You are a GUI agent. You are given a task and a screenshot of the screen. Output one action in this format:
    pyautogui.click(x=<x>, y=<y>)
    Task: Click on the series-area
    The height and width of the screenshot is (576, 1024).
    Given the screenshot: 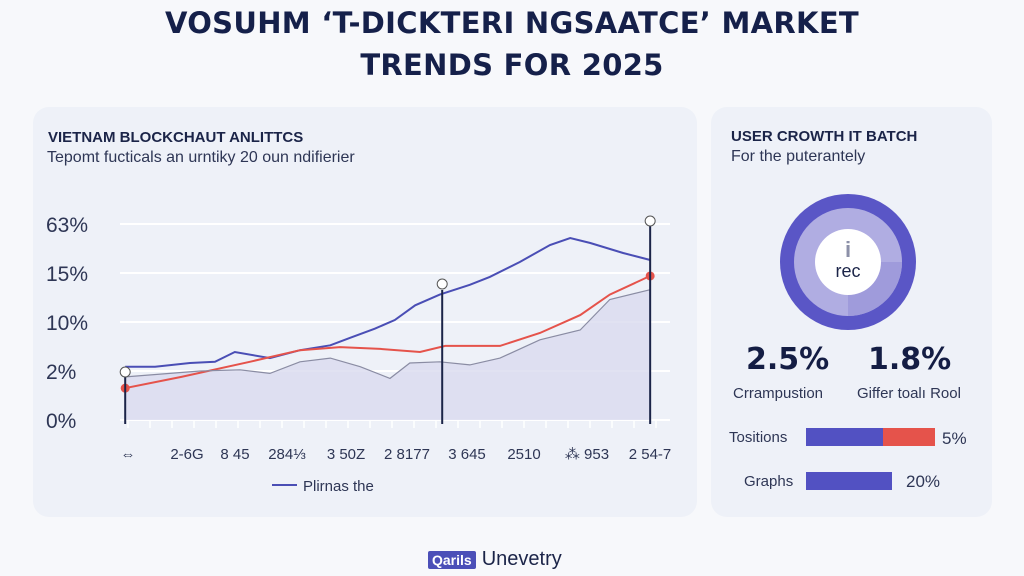 What is the action you would take?
    pyautogui.click(x=388, y=354)
    